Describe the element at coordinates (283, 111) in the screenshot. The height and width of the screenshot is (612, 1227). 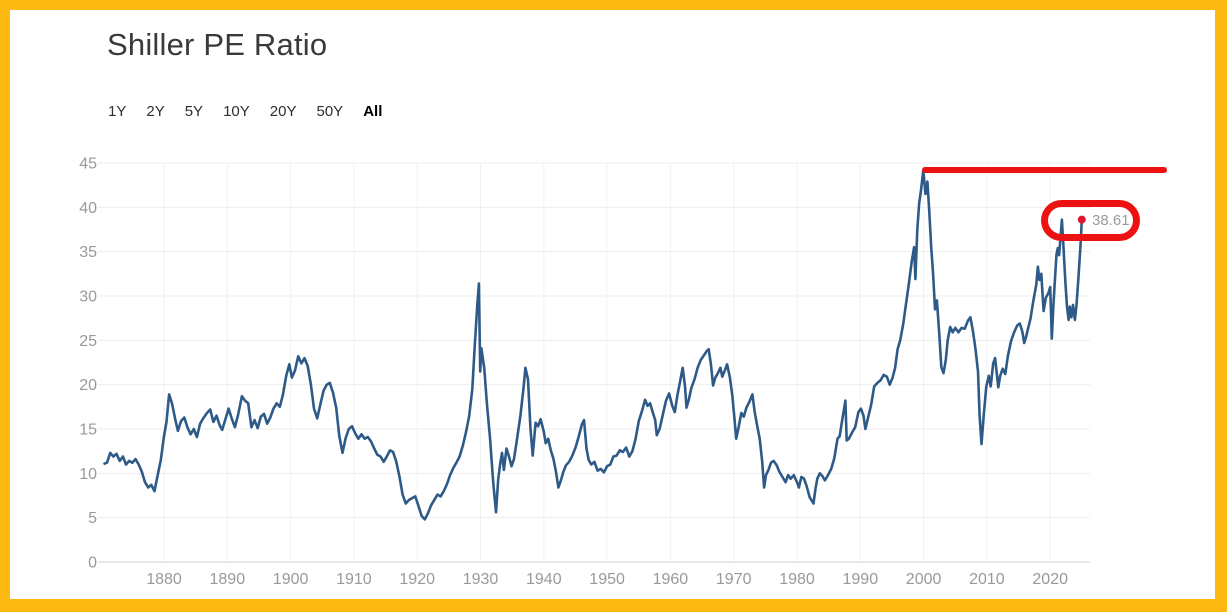
I see `range-button-20y: 20Y` at that location.